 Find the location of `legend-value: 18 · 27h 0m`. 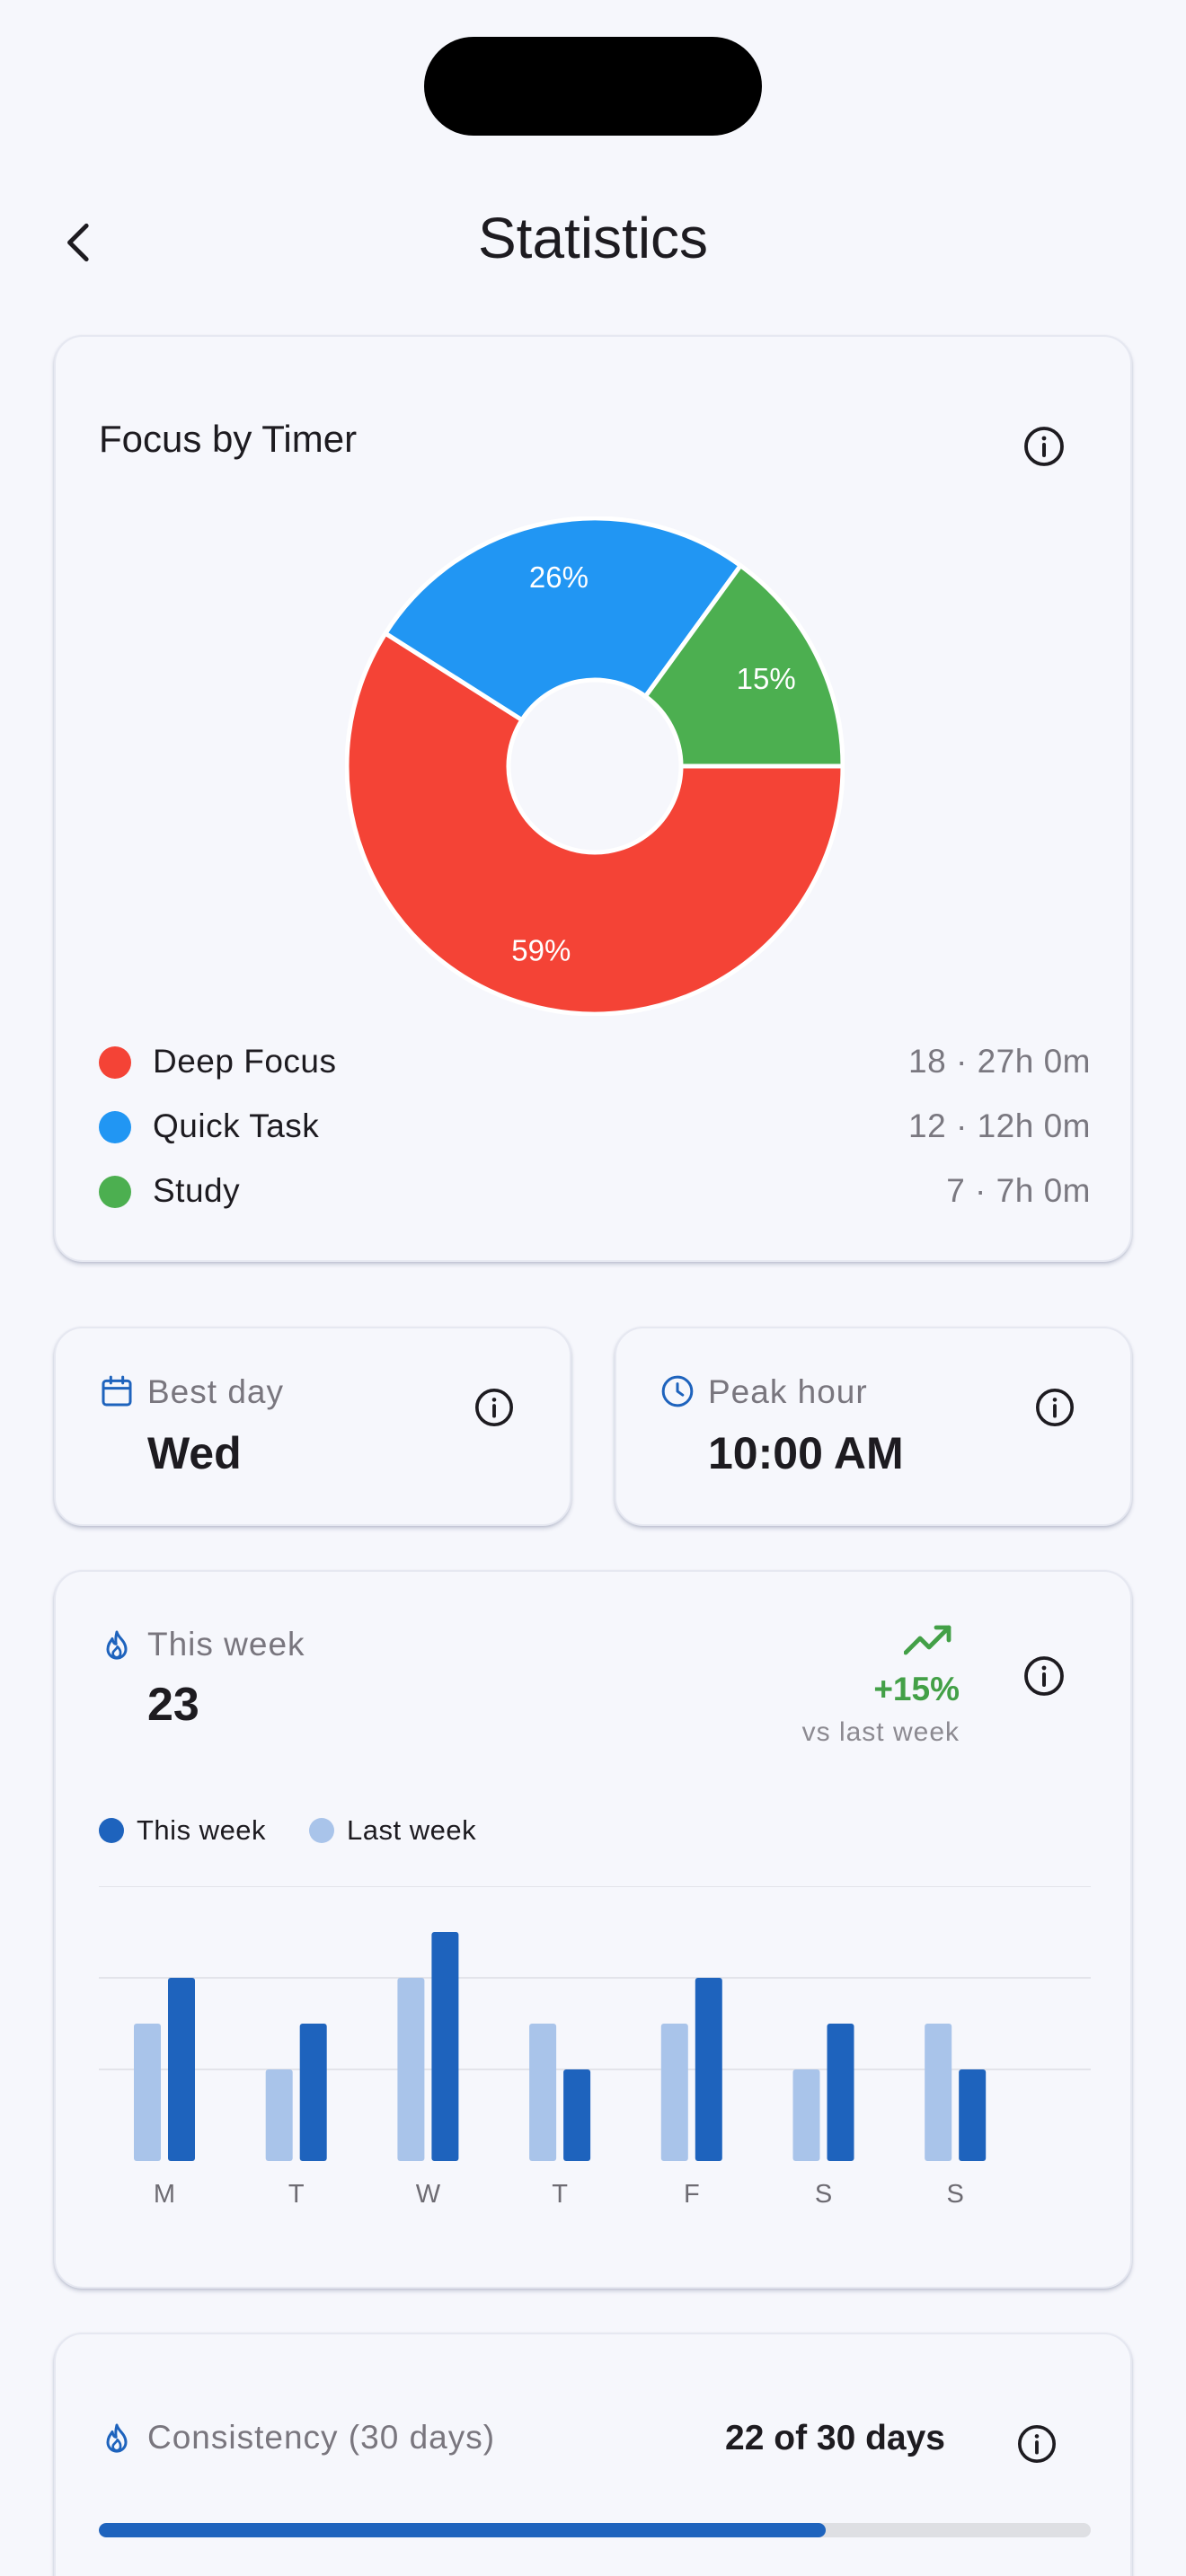

legend-value: 18 · 27h 0m is located at coordinates (999, 1061).